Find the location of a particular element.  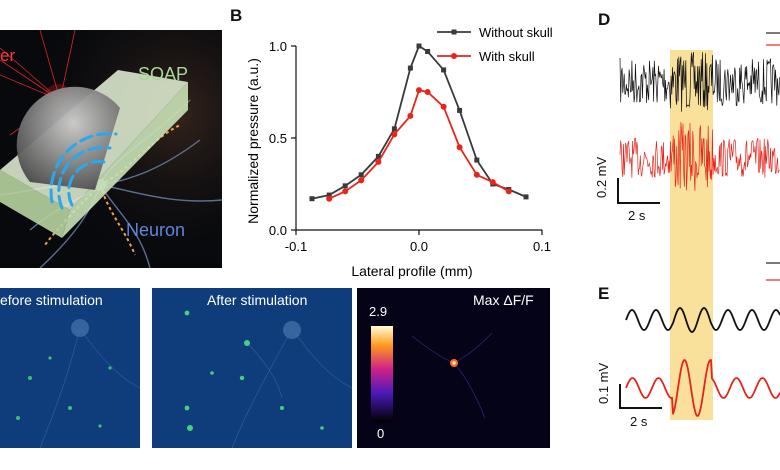

max-df-f-map is located at coordinates (453, 368).